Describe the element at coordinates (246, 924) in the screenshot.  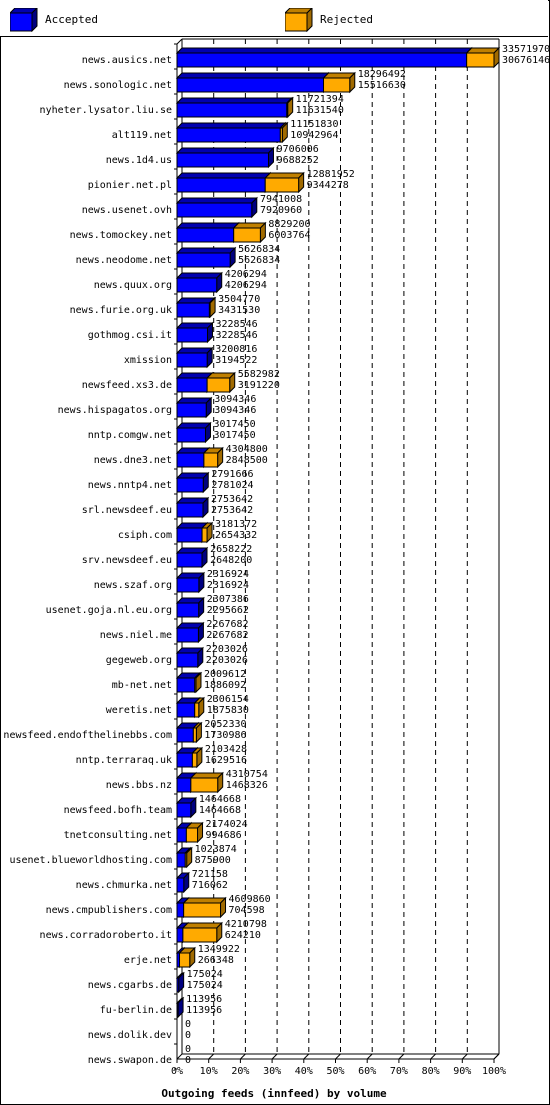
I see `value-label-total: 4210798` at that location.